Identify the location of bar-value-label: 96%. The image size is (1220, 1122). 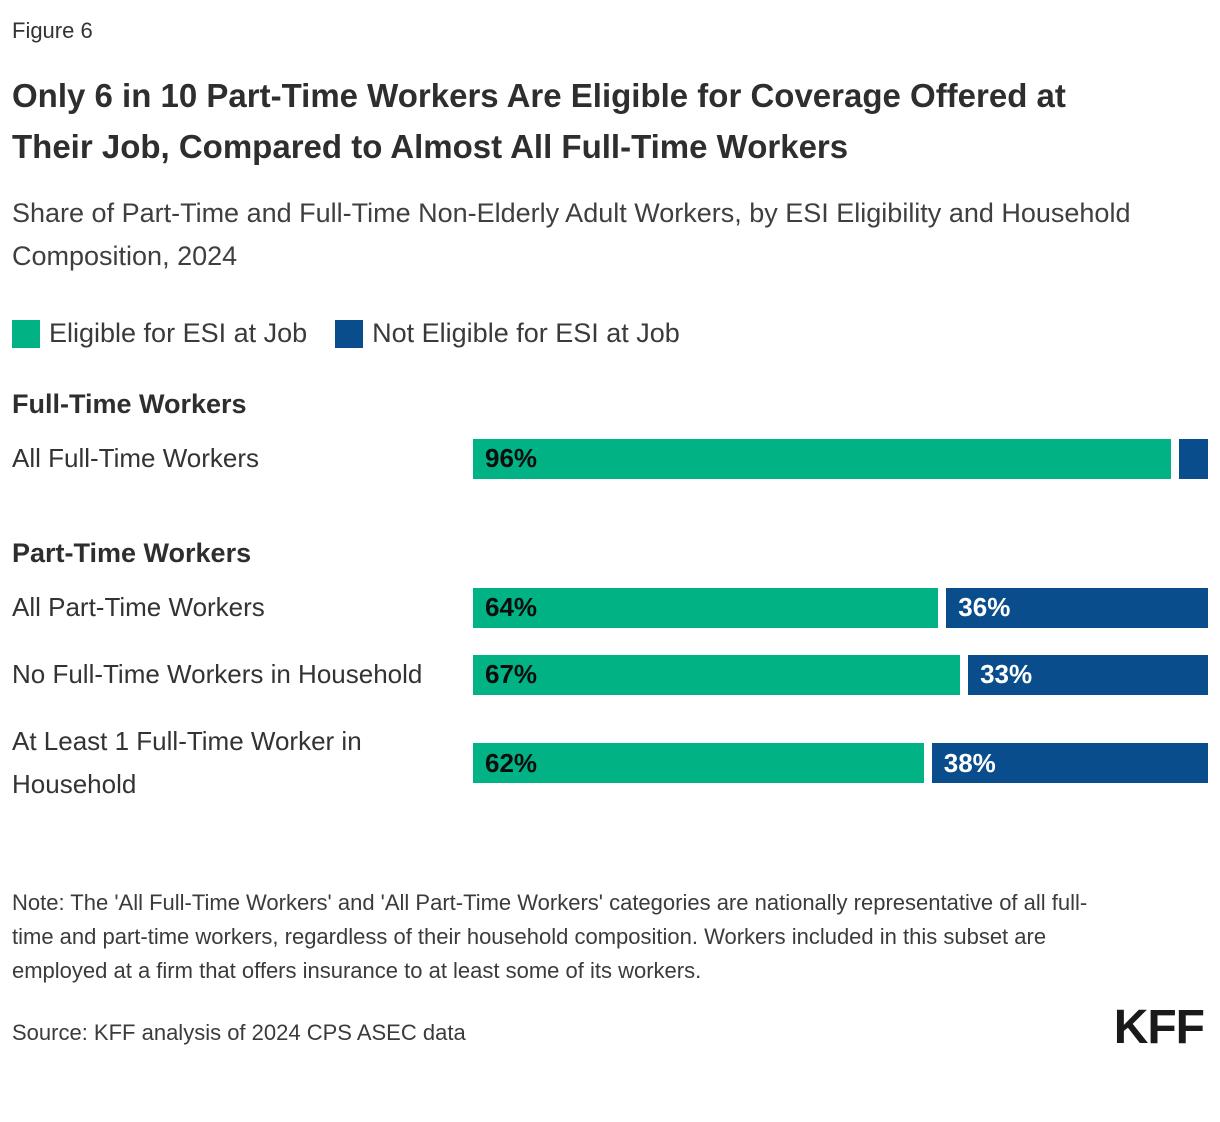
(511, 458).